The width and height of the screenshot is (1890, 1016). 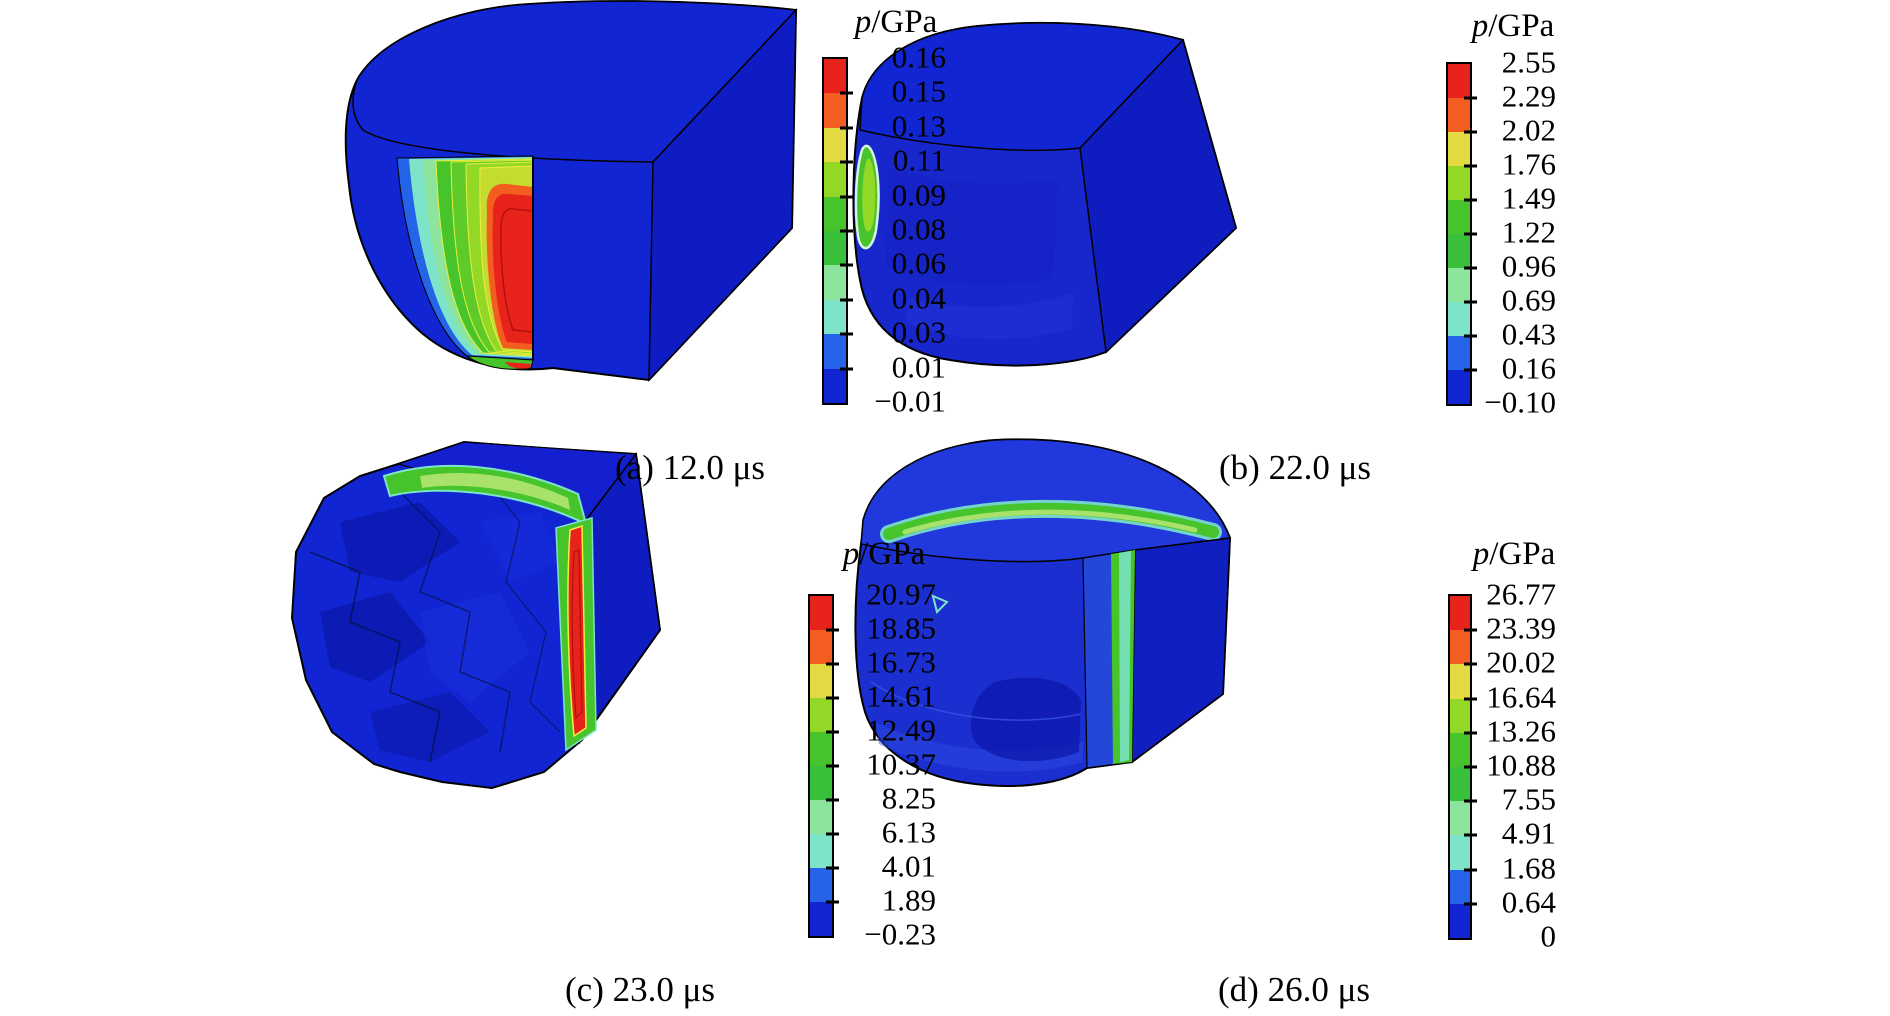 What do you see at coordinates (1123, 657) in the screenshot?
I see `pressure-hotspot-edge` at bounding box center [1123, 657].